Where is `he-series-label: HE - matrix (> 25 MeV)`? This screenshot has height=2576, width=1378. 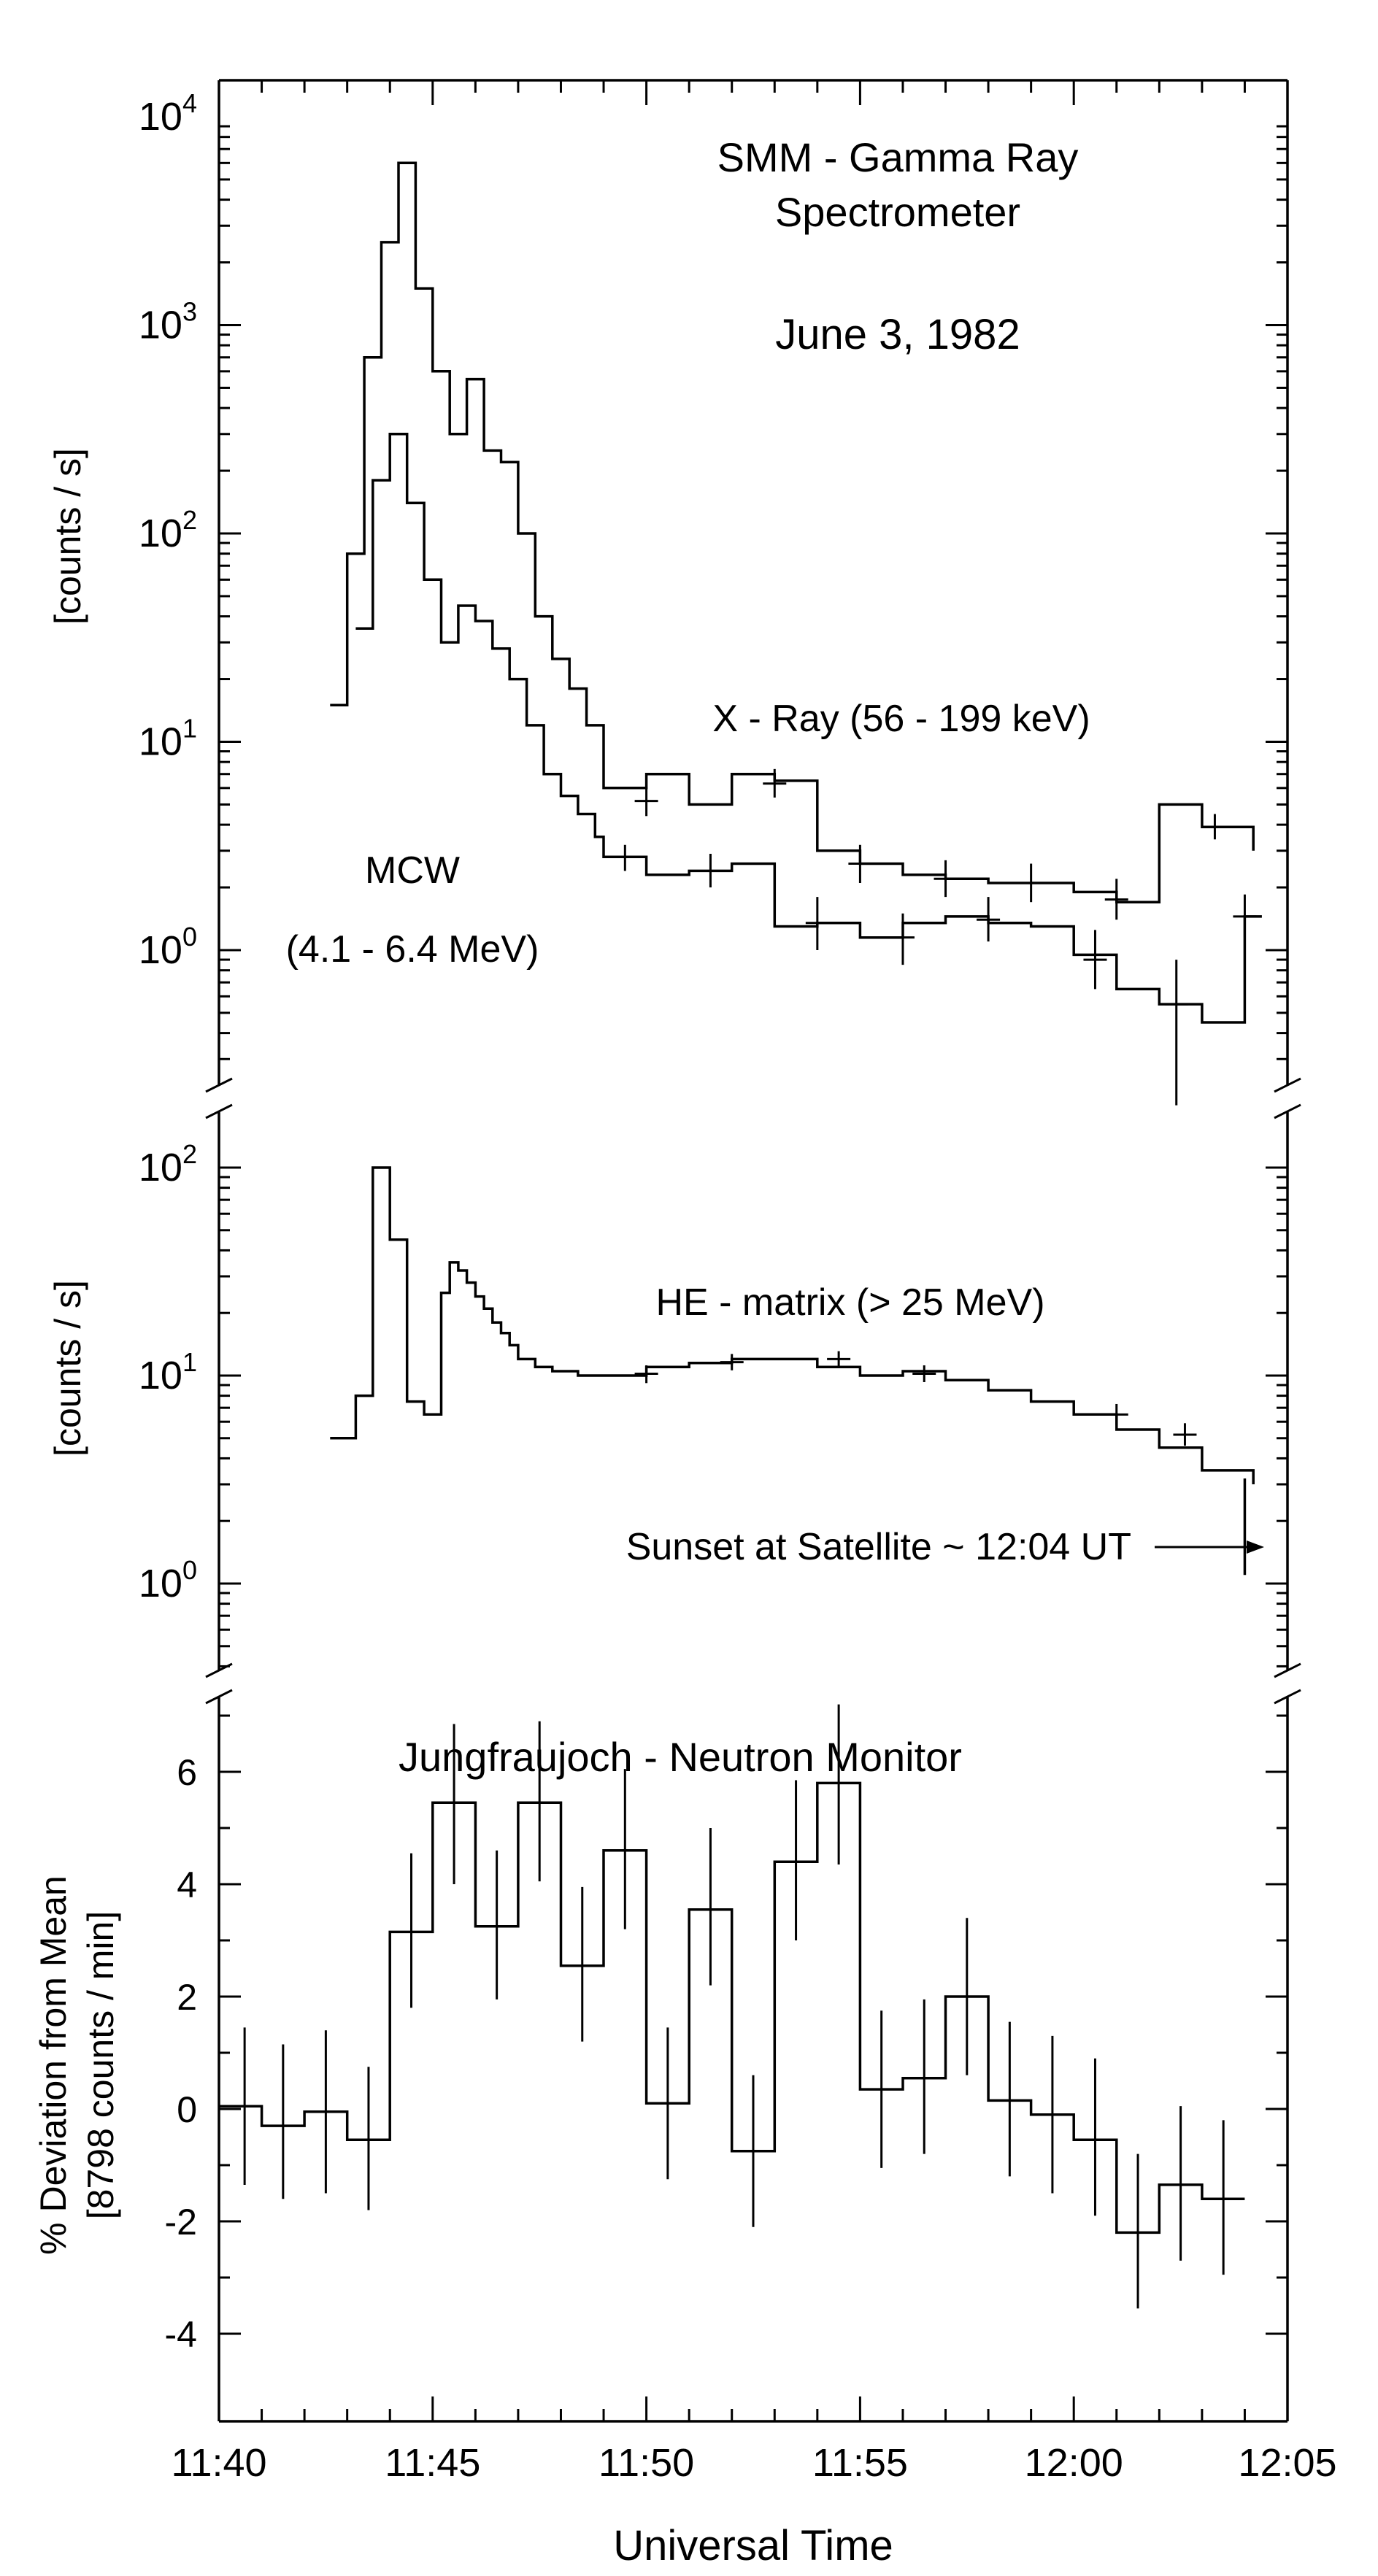
he-series-label: HE - matrix (> 25 MeV) is located at coordinates (850, 1302).